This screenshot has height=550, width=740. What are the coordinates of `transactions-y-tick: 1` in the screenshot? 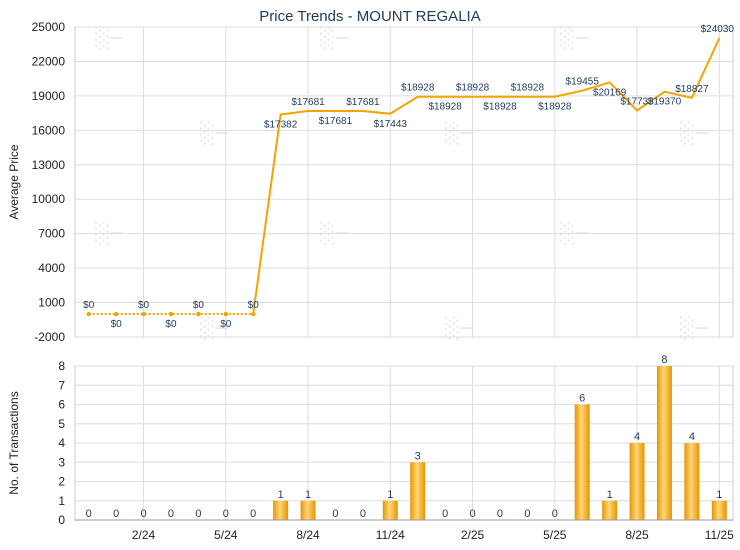 It's located at (61, 501).